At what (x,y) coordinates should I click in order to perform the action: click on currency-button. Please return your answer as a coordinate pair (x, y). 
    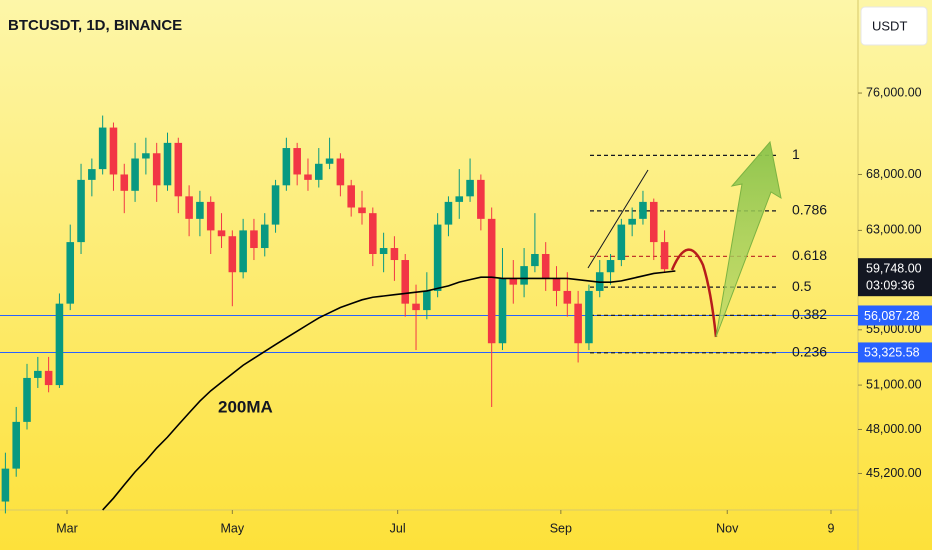
    Looking at the image, I should click on (894, 26).